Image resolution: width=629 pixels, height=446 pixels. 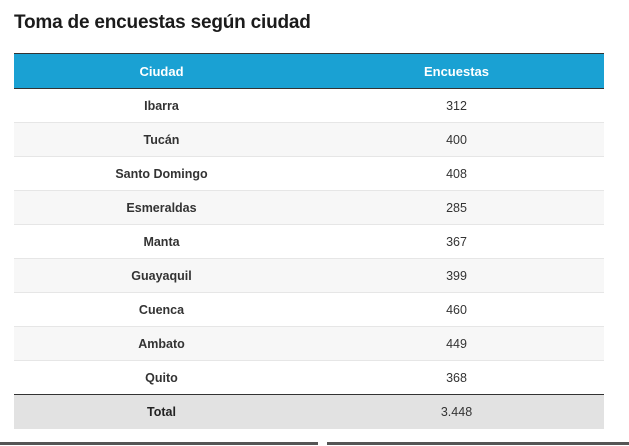 I want to click on table-row: Santo Domingo 408, so click(x=309, y=174).